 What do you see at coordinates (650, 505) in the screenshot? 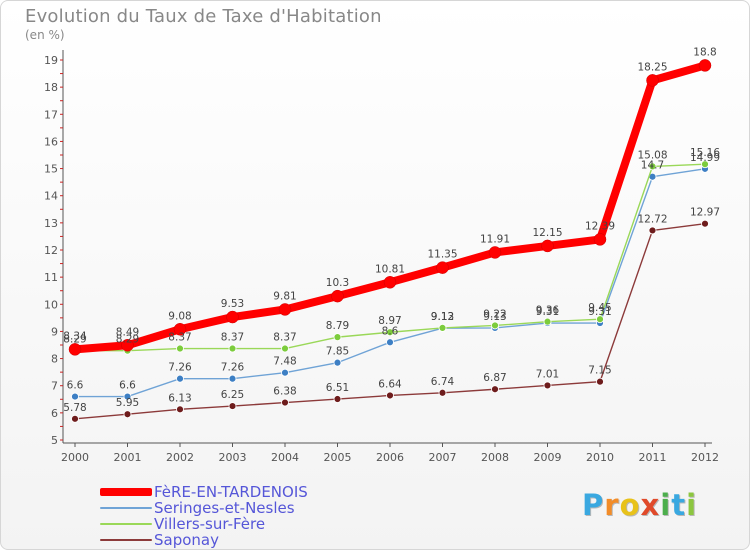
I see `logo-letter: x` at bounding box center [650, 505].